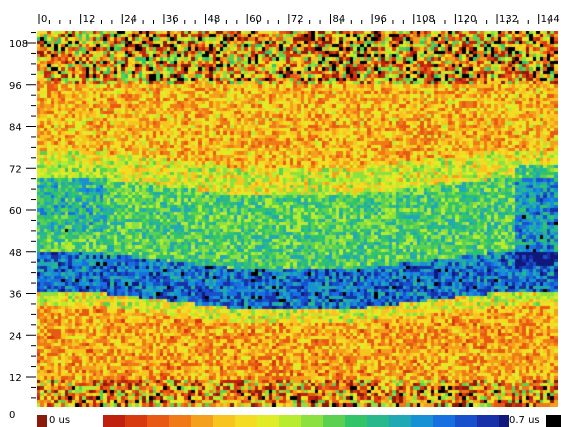  What do you see at coordinates (338, 19) in the screenshot?
I see `x-tick-label: 84` at bounding box center [338, 19].